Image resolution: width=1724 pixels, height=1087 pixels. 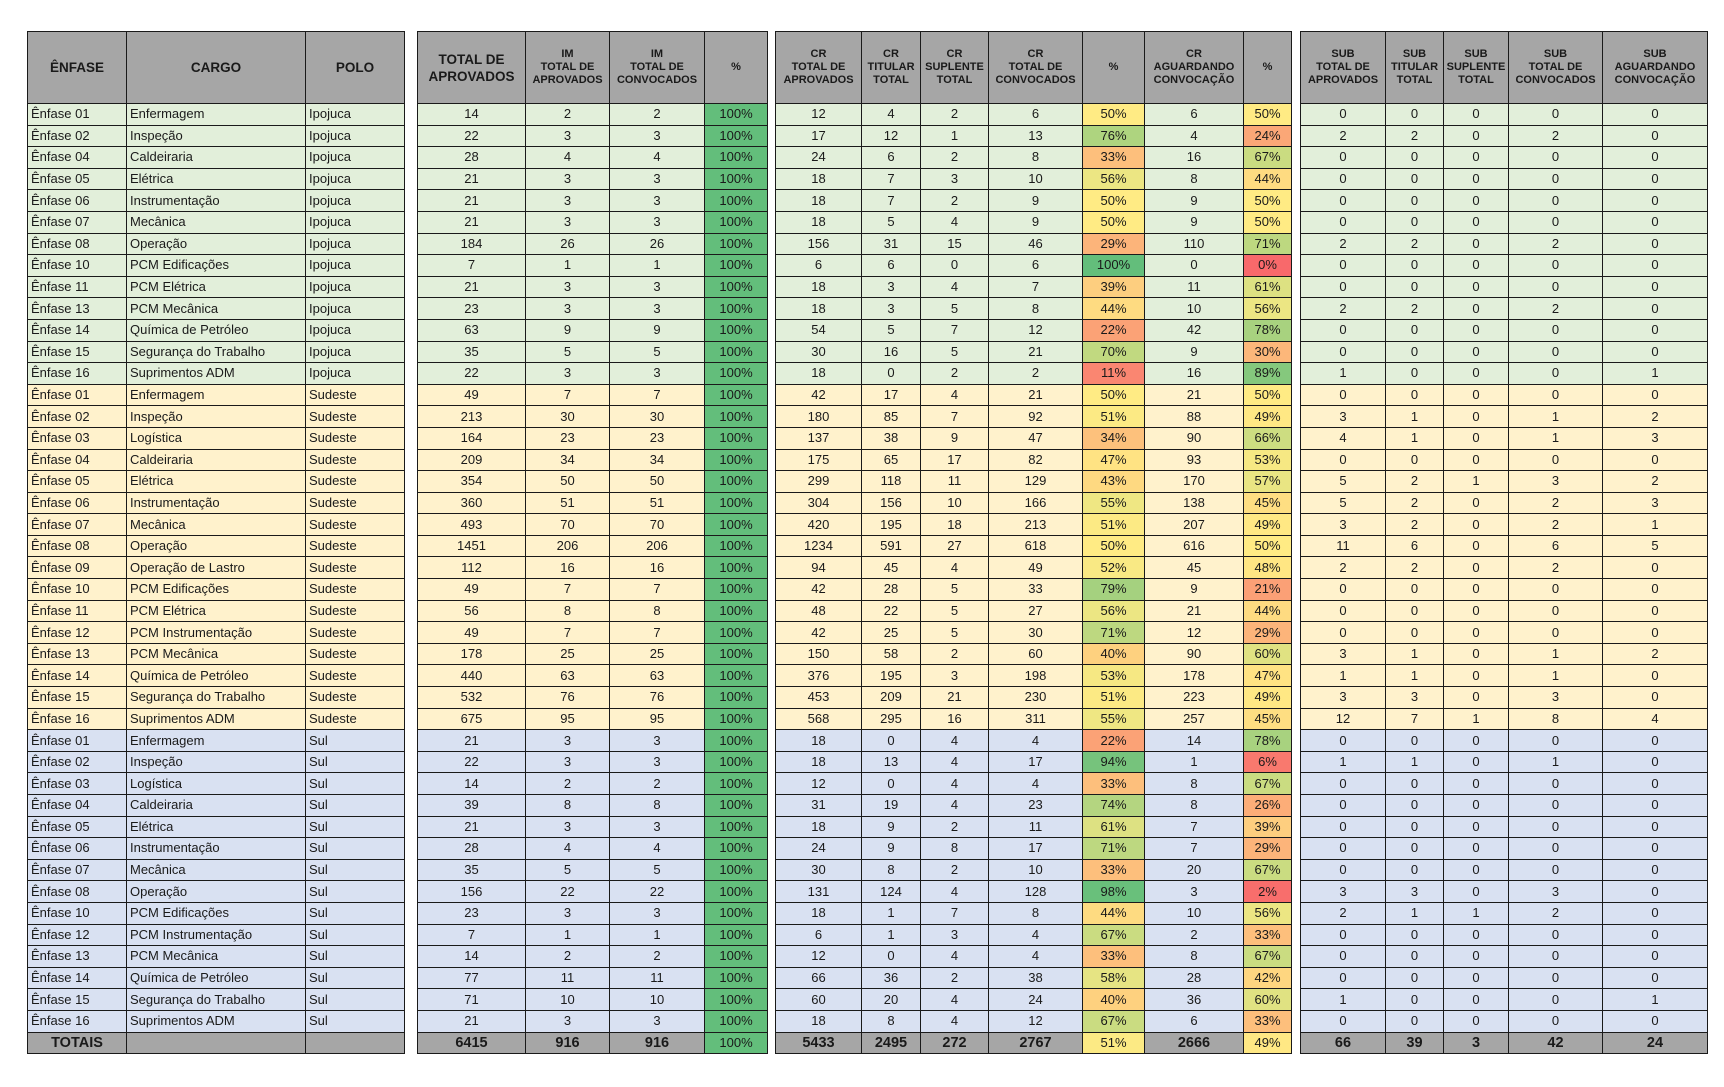 What do you see at coordinates (77, 740) in the screenshot?
I see `cell-enfase: Ênfase 01` at bounding box center [77, 740].